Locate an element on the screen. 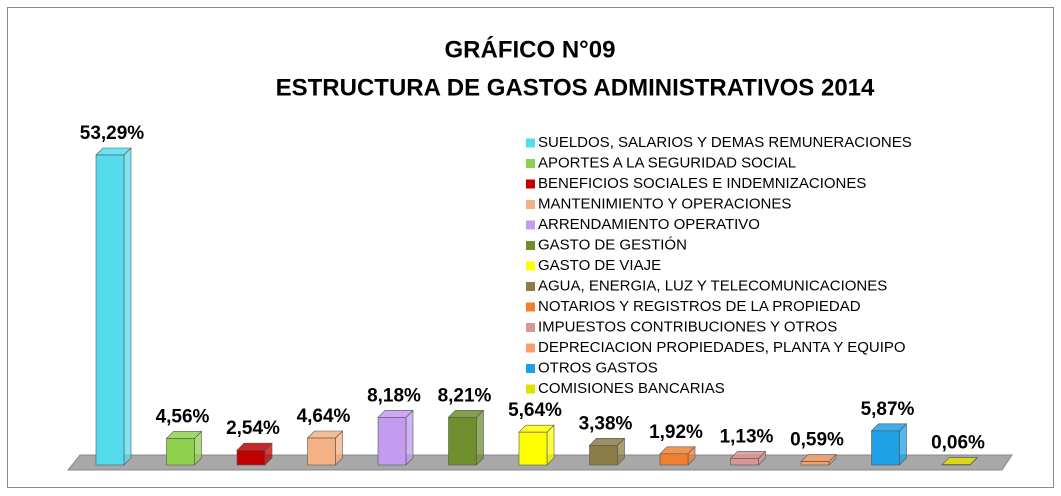 The width and height of the screenshot is (1061, 496). legend-label: BENEFICIOS SOCIALES E INDEMNIZACIONES is located at coordinates (702, 183).